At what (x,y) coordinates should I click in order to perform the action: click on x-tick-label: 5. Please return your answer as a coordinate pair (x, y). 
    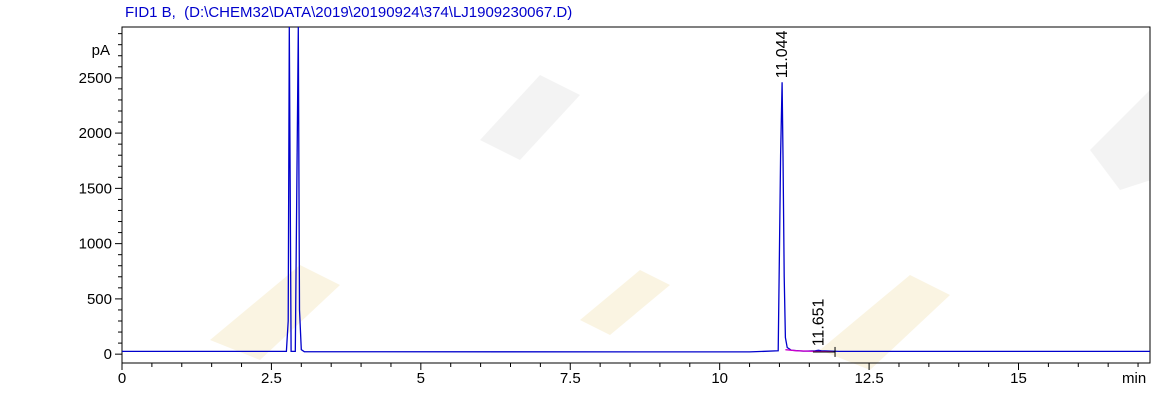
    Looking at the image, I should click on (421, 378).